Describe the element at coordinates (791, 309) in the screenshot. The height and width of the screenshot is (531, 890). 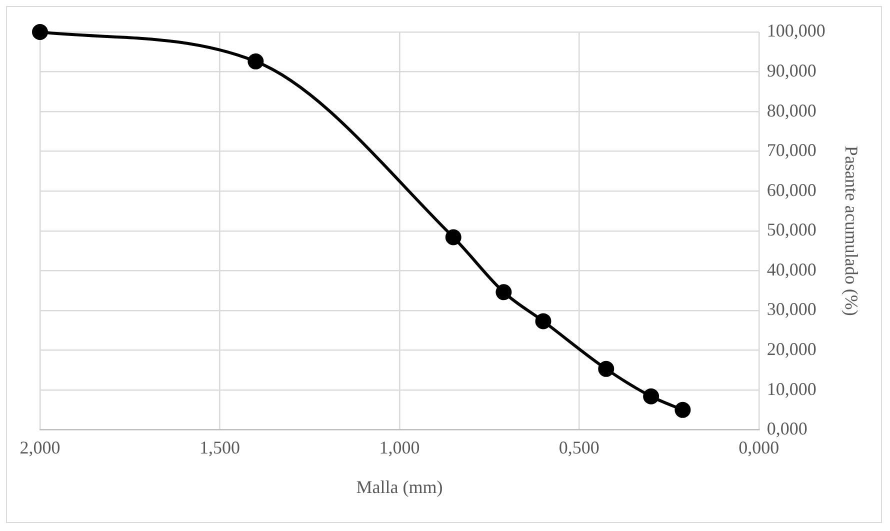
I see `y-tick-label: 30,000` at that location.